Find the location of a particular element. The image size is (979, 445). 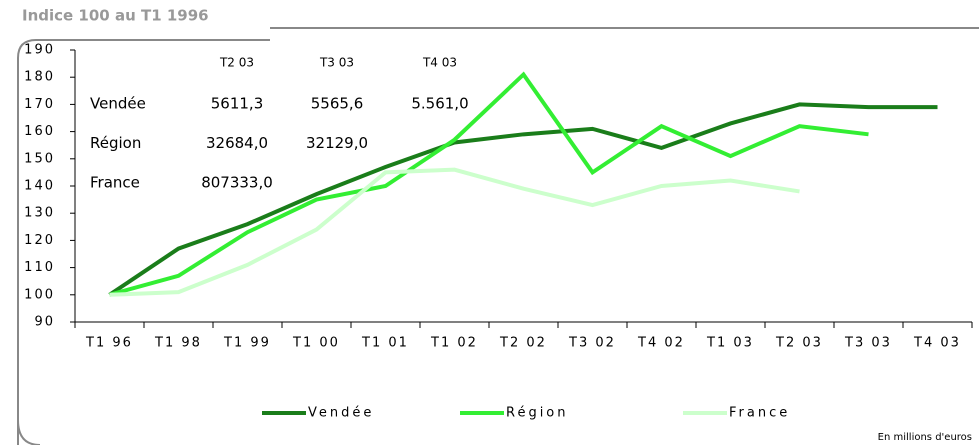

y-tick-label: 170 is located at coordinates (39, 104).